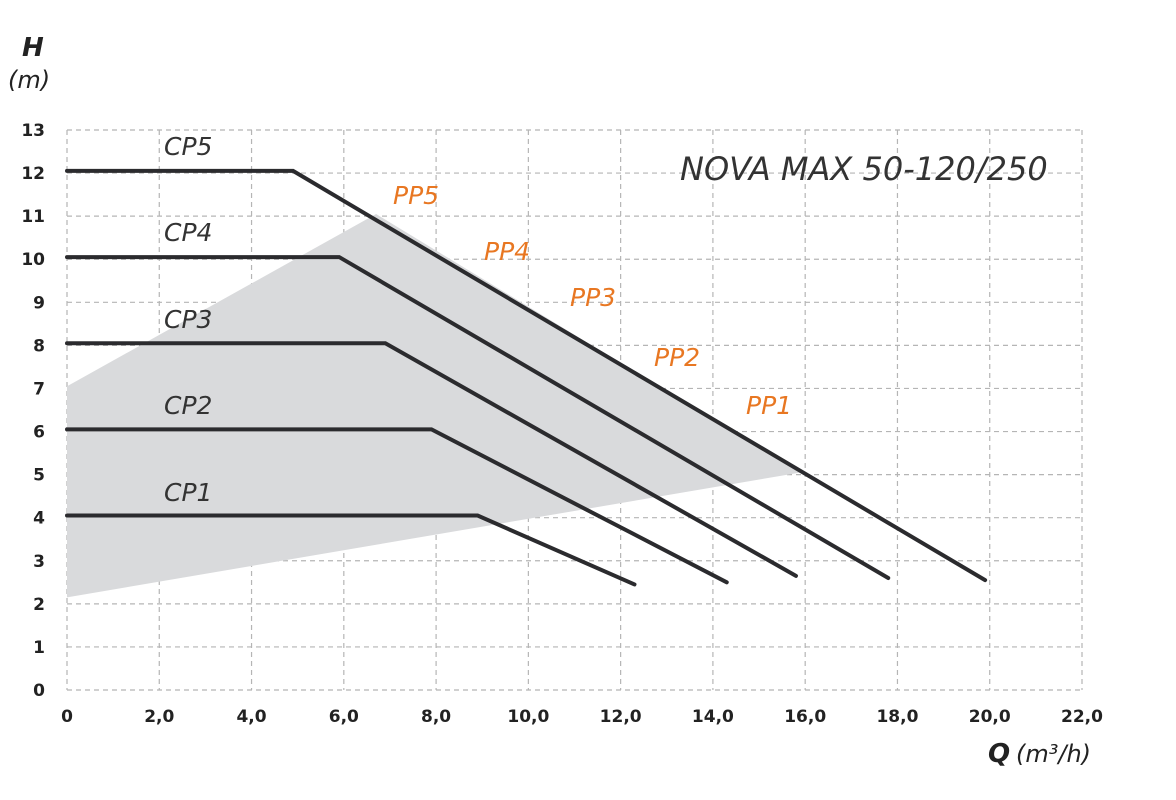 This screenshot has height=800, width=1176. Describe the element at coordinates (677, 357) in the screenshot. I see `pp-label-pp2: PP2` at that location.